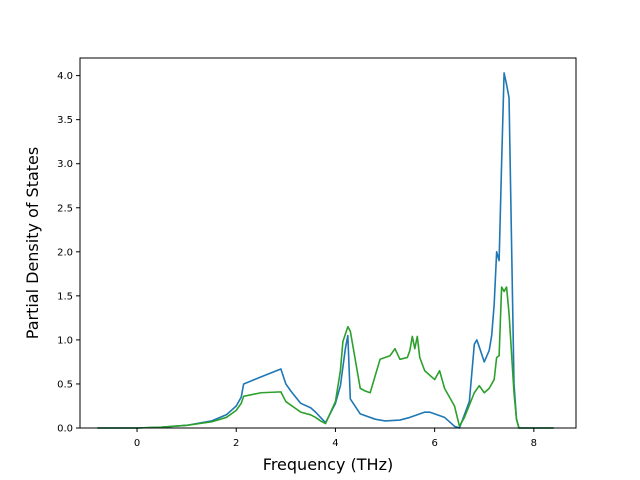 The height and width of the screenshot is (480, 640). Describe the element at coordinates (137, 443) in the screenshot. I see `x-tick-label: 0` at that location.